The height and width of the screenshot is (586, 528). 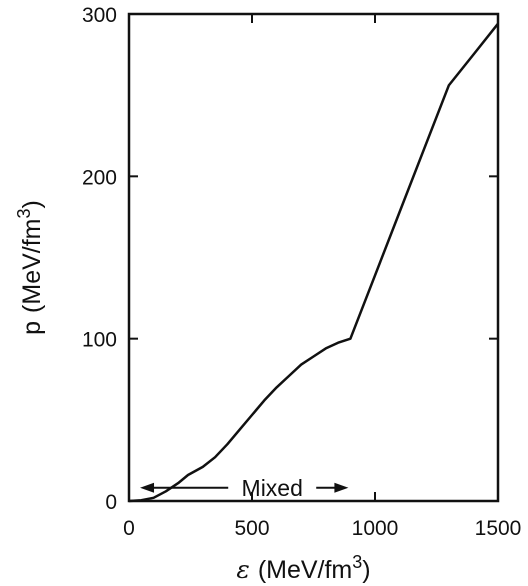 I want to click on y-tick-label: 300, so click(x=99, y=15).